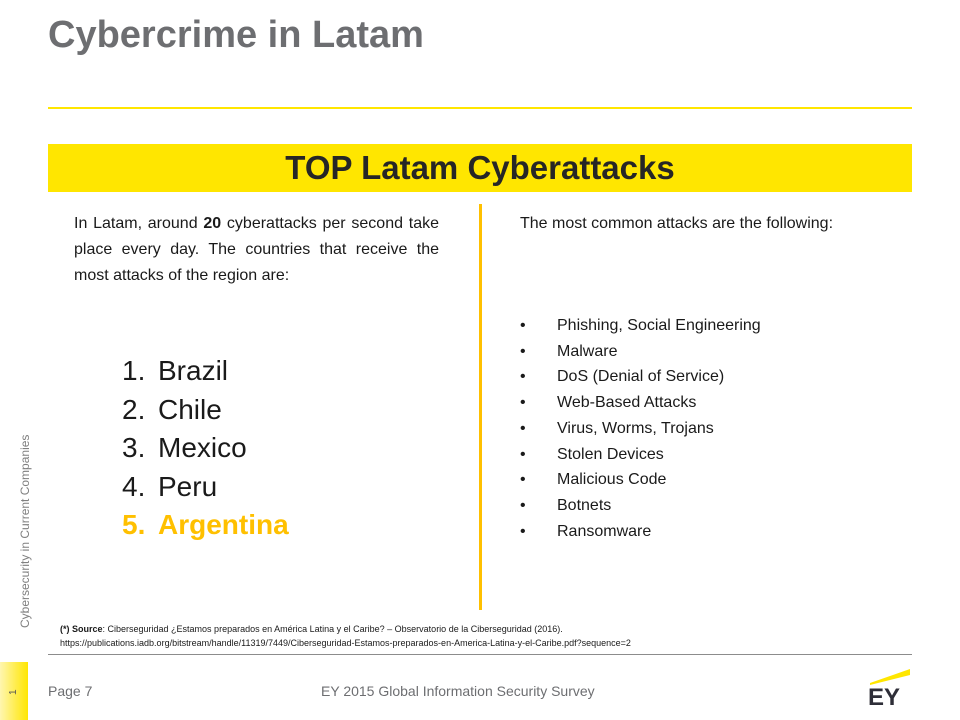 The height and width of the screenshot is (720, 960). What do you see at coordinates (25, 531) in the screenshot?
I see `side-label: Cybersecurity in Current Companies` at bounding box center [25, 531].